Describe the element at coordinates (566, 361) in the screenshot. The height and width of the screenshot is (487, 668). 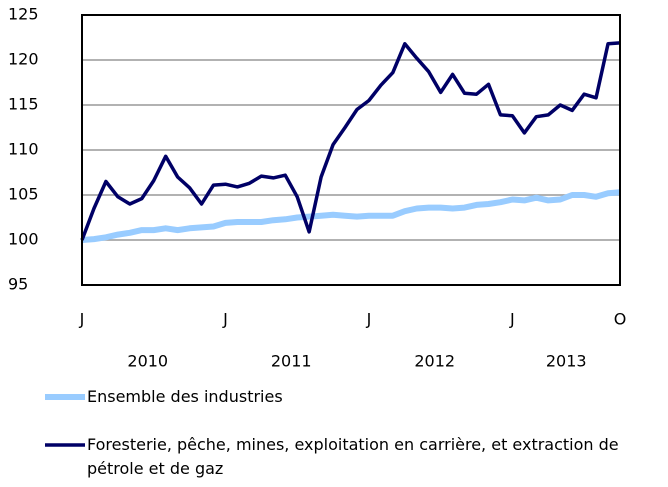
I see `year-label: 2013` at that location.